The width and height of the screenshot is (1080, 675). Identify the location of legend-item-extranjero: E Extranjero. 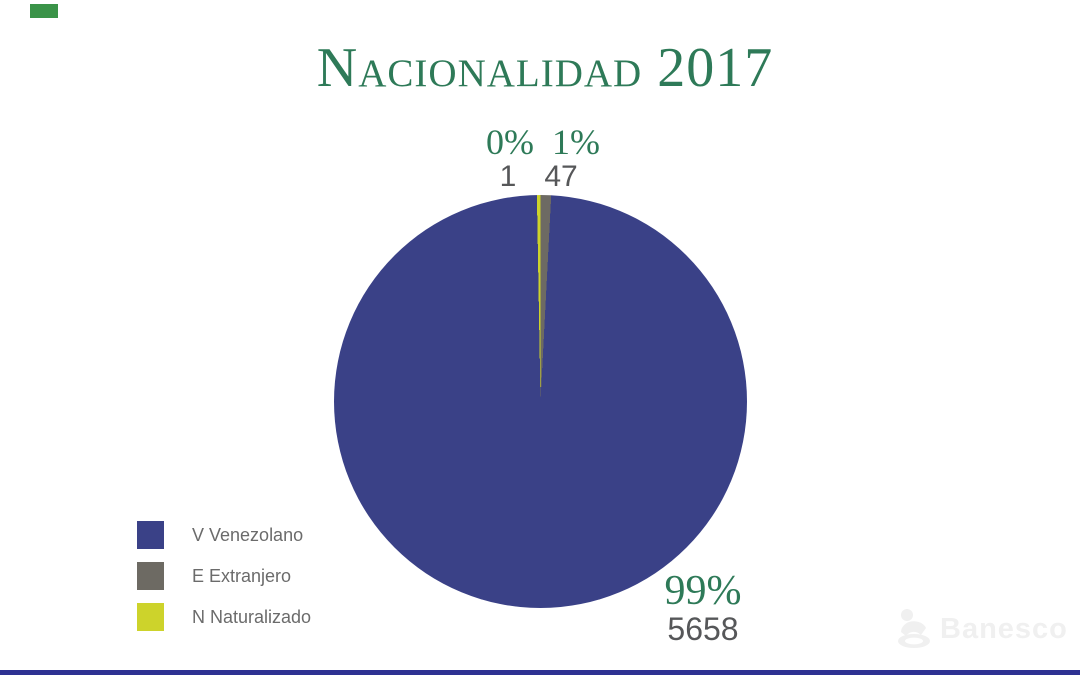
(224, 576).